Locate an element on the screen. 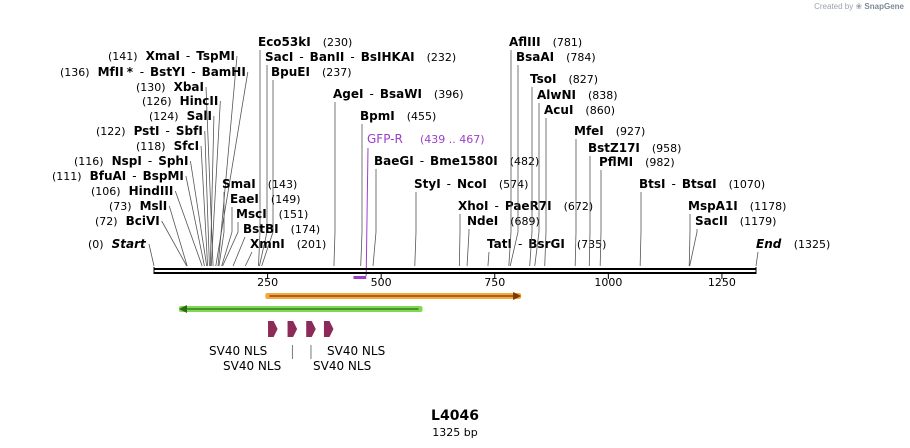  site-line-msci is located at coordinates (230, 244).